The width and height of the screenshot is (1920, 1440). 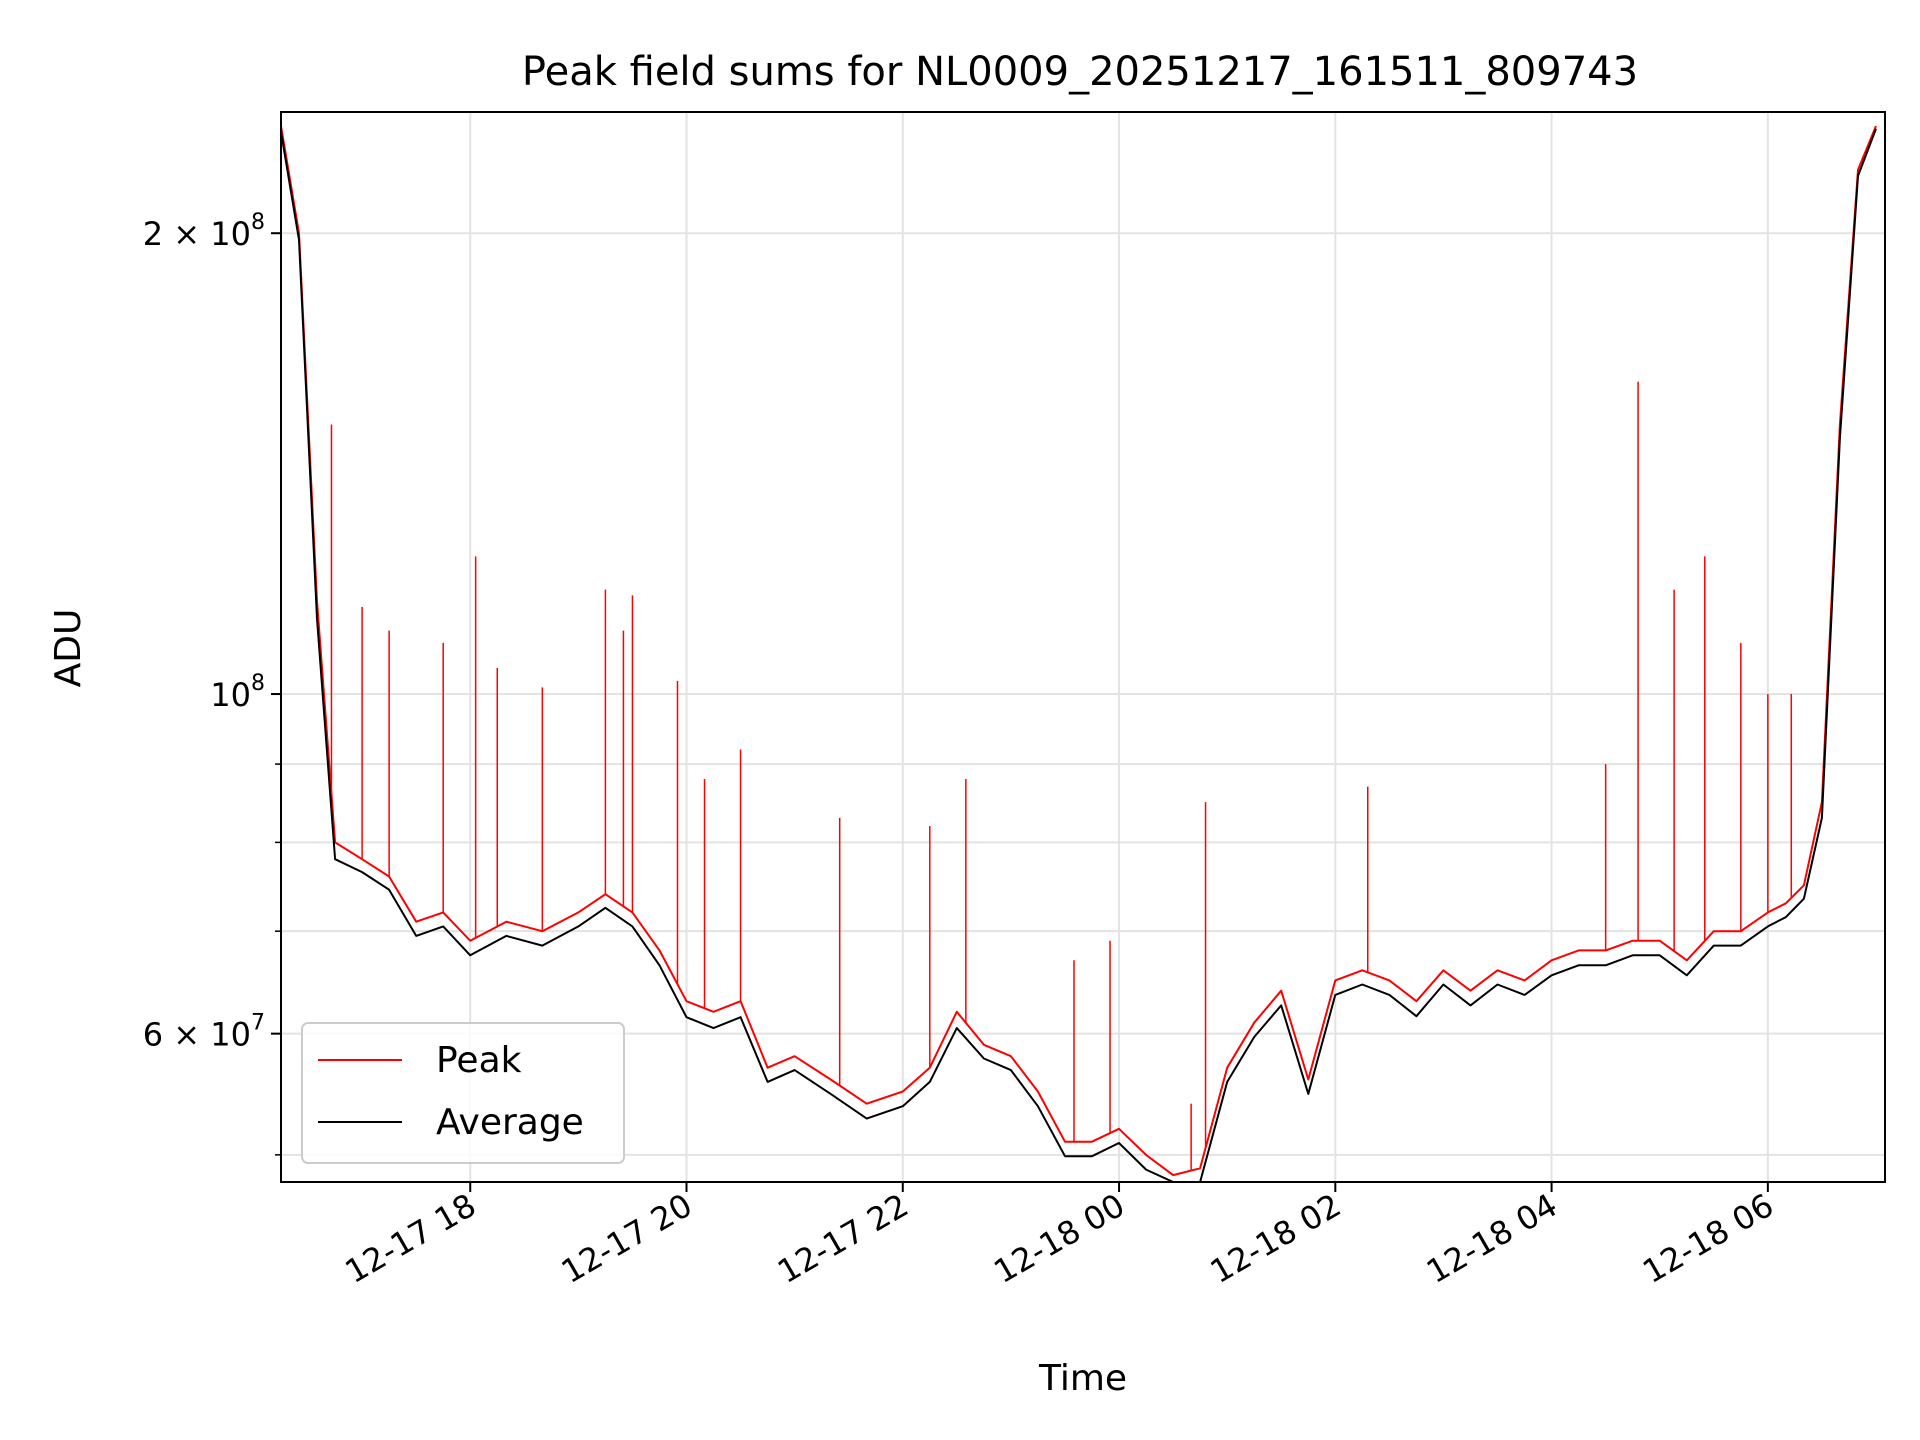 I want to click on legend: Peak Average, so click(x=463, y=1093).